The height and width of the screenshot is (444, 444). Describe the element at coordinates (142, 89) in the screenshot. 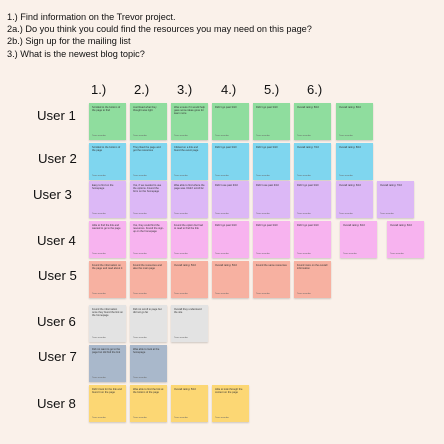

I see `column-header-2: 2.)` at that location.